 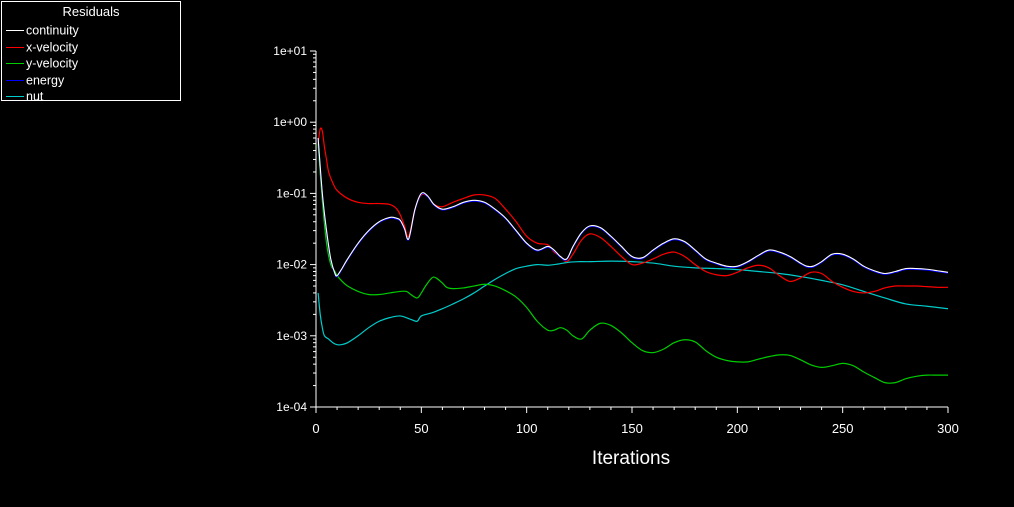 I want to click on legend-swatch-x-velocity, so click(x=15, y=48).